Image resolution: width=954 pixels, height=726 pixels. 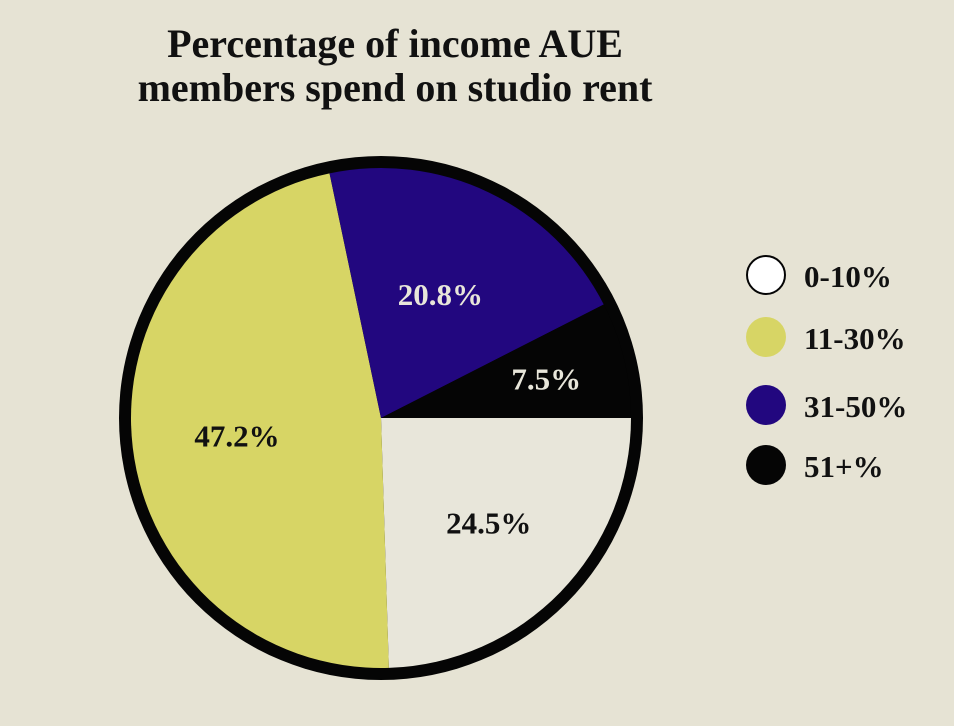 What do you see at coordinates (546, 378) in the screenshot?
I see `slice-label-51+%: 7.5%` at bounding box center [546, 378].